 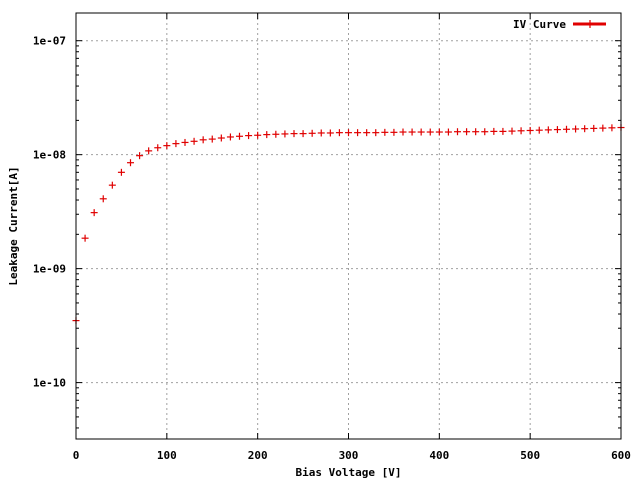 What do you see at coordinates (349, 455) in the screenshot?
I see `x-tick-label: 300` at bounding box center [349, 455].